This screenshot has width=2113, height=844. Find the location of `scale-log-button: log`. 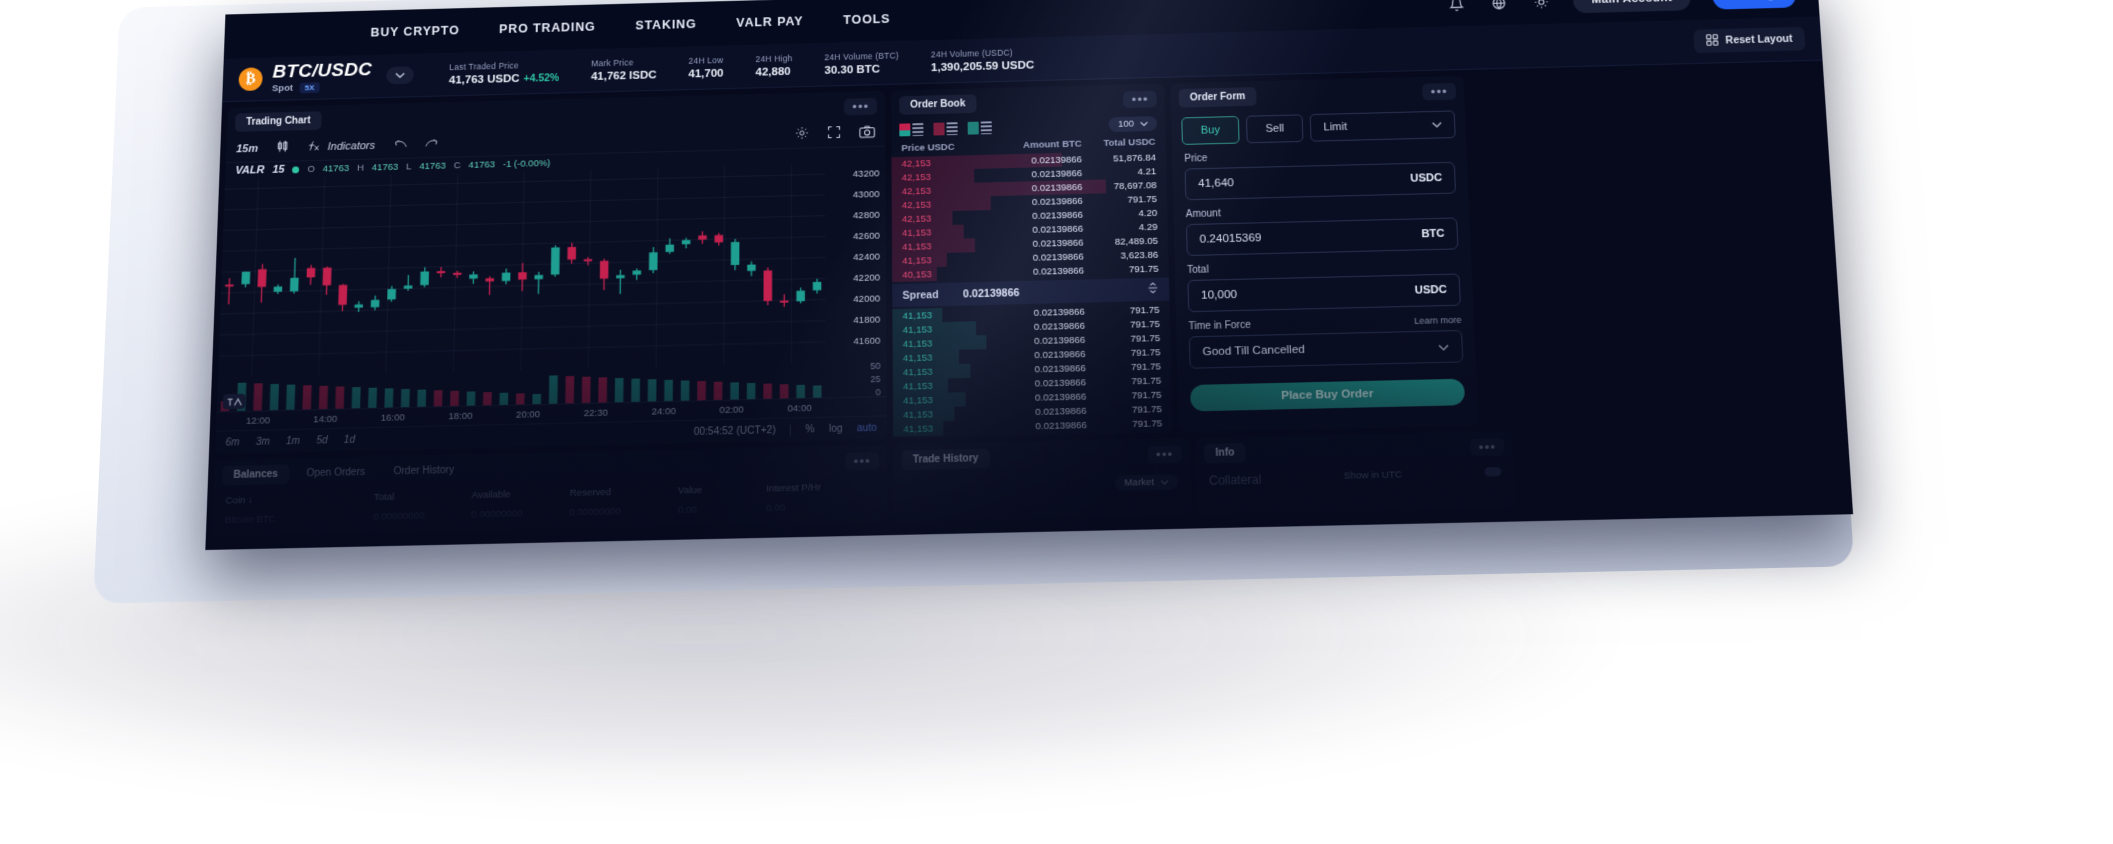

scale-log-button: log is located at coordinates (835, 428).